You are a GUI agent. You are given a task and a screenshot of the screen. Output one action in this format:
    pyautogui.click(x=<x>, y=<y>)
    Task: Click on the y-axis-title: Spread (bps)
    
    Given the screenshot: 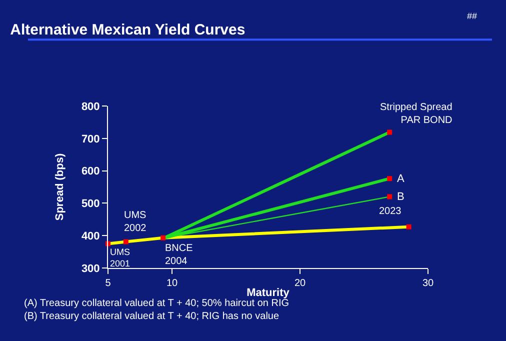 What is the action you would take?
    pyautogui.click(x=60, y=187)
    